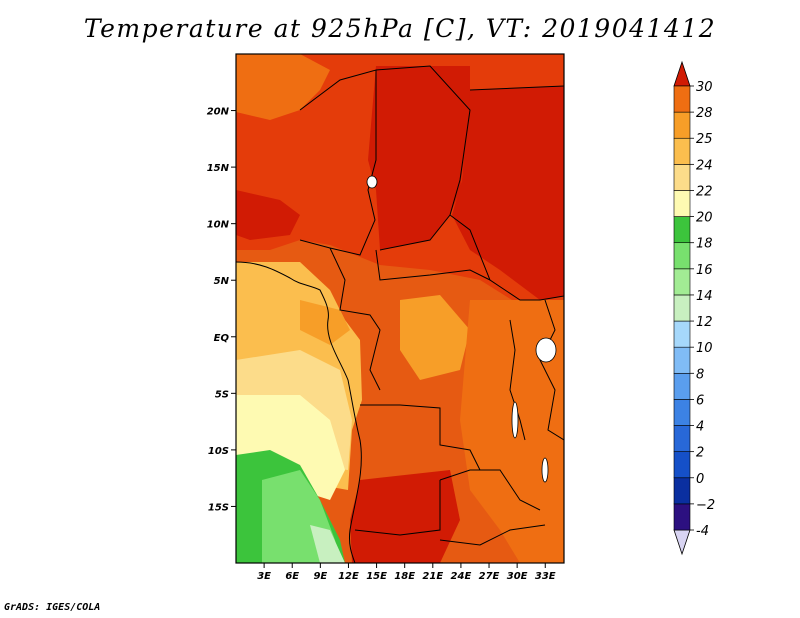 Image resolution: width=800 pixels, height=618 pixels. I want to click on field-hottest-chad, so click(419, 158).